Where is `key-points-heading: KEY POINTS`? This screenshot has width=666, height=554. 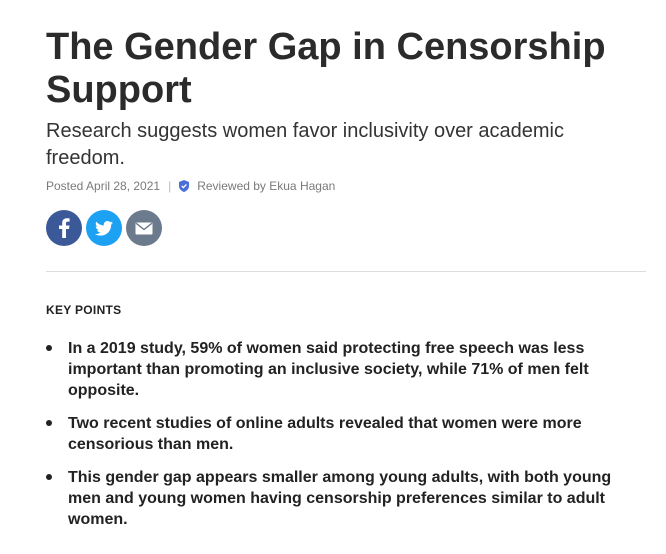 key-points-heading: KEY POINTS is located at coordinates (84, 310).